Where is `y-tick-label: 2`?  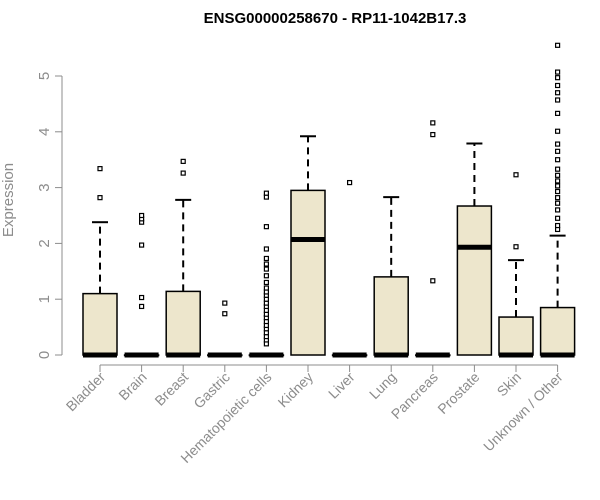 y-tick-label: 2 is located at coordinates (44, 243).